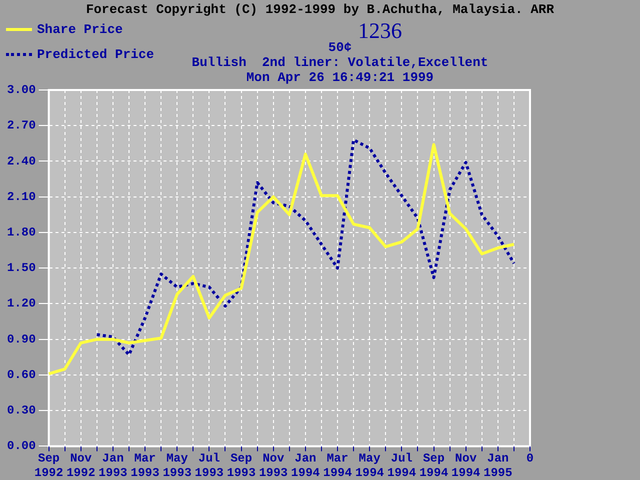 The image size is (640, 480). Describe the element at coordinates (21, 303) in the screenshot. I see `y-tick-label: 1.20` at that location.